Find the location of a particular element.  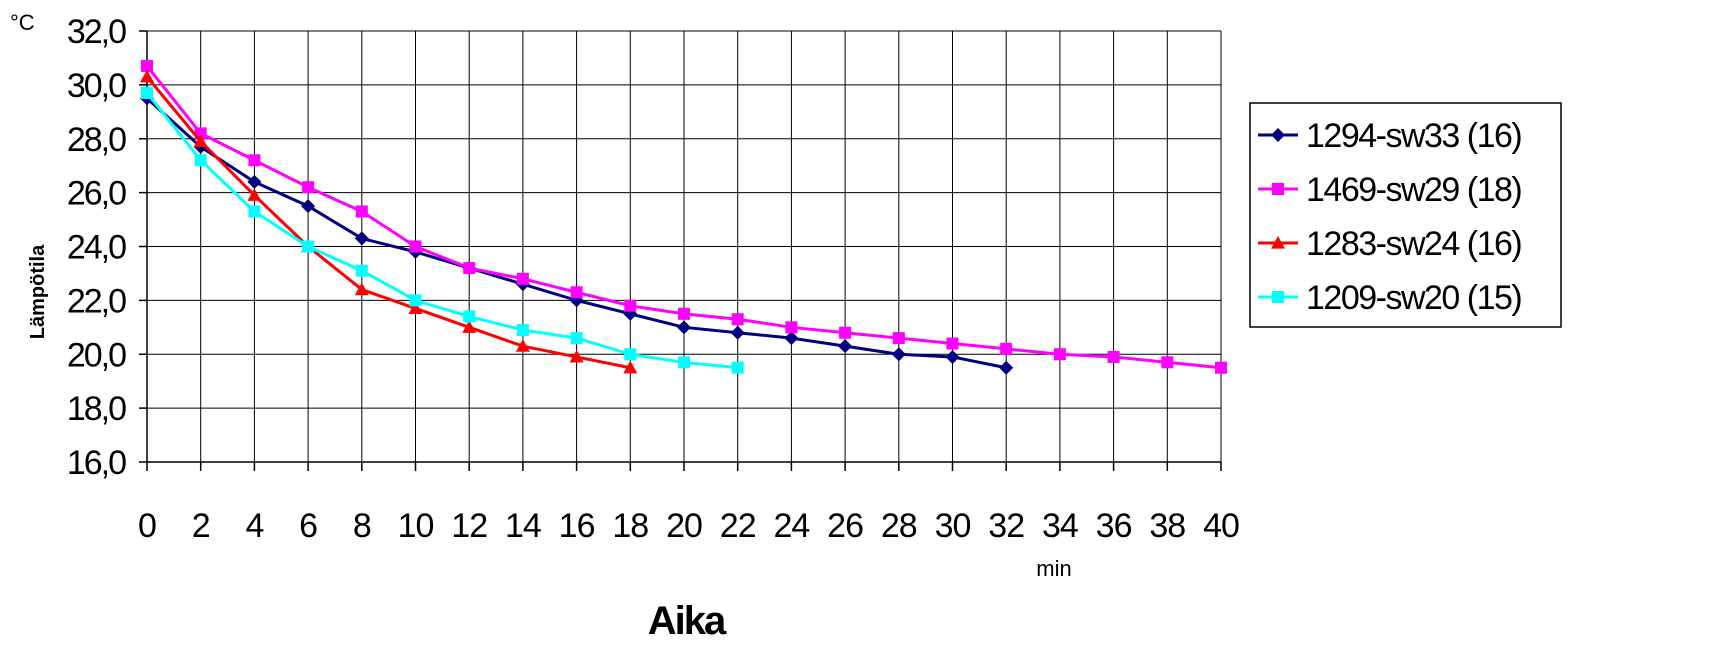

x-tick-labels: 0 2 4 6 8 10 12 14 16 18 20 22 24 26 28 30 32 34 36 38 40 is located at coordinates (689, 526).